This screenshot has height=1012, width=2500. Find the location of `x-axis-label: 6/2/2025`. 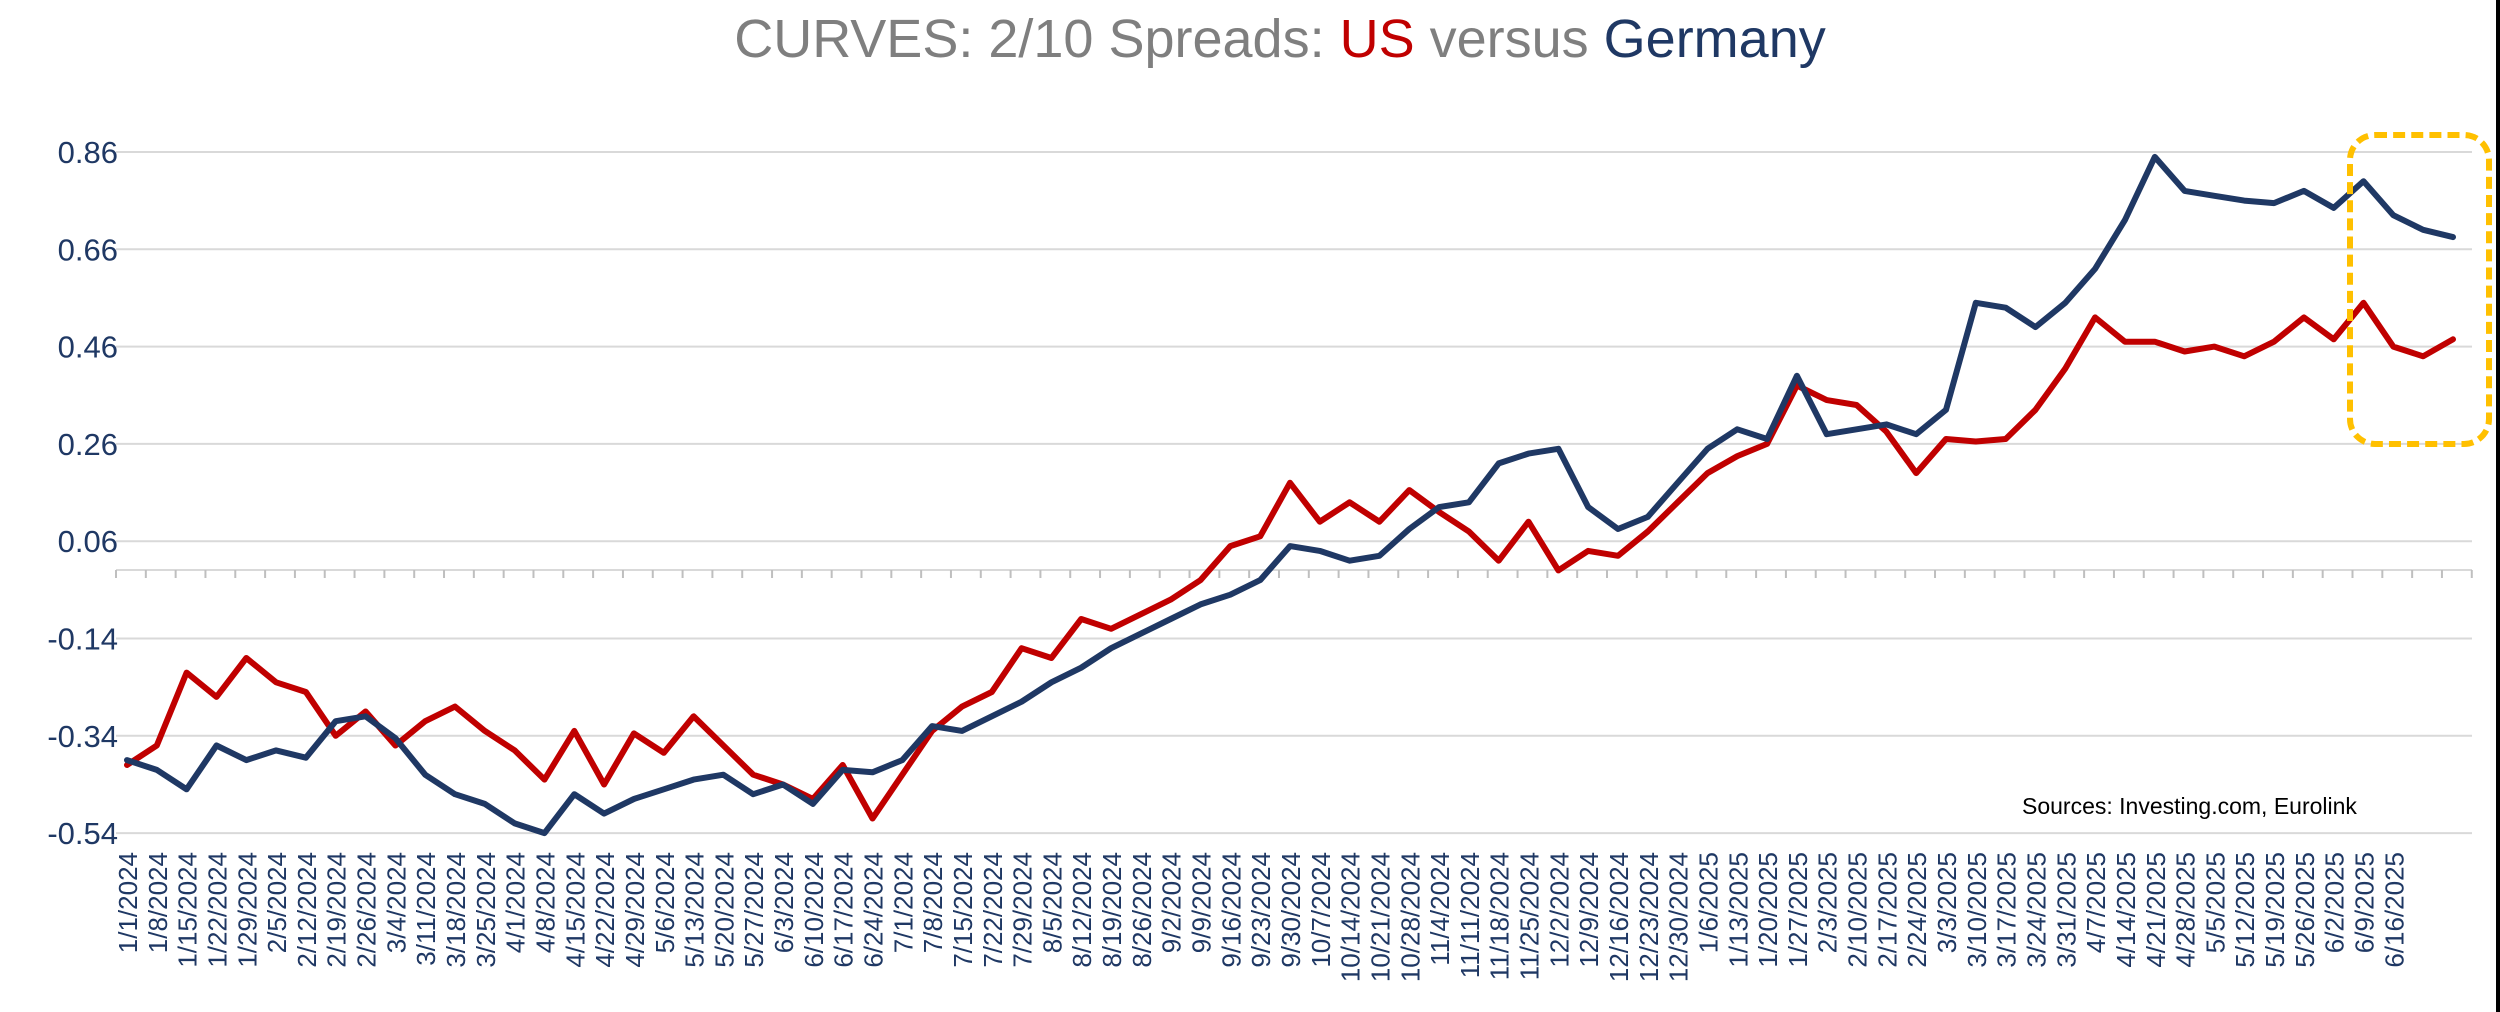

x-axis-label: 6/2/2025 is located at coordinates (2335, 902).